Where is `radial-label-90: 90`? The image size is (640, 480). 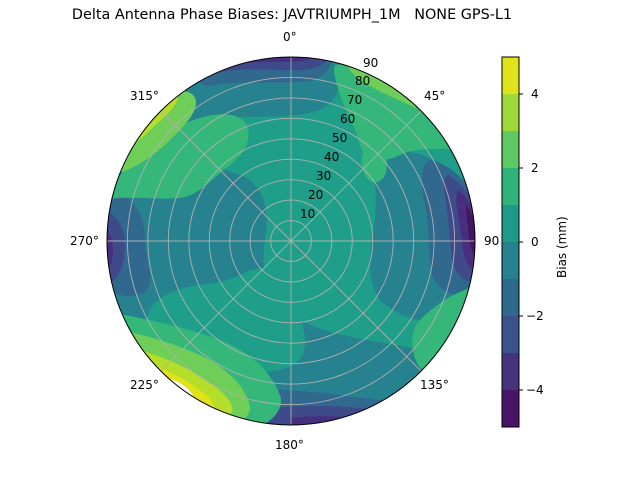 radial-label-90: 90 is located at coordinates (371, 63).